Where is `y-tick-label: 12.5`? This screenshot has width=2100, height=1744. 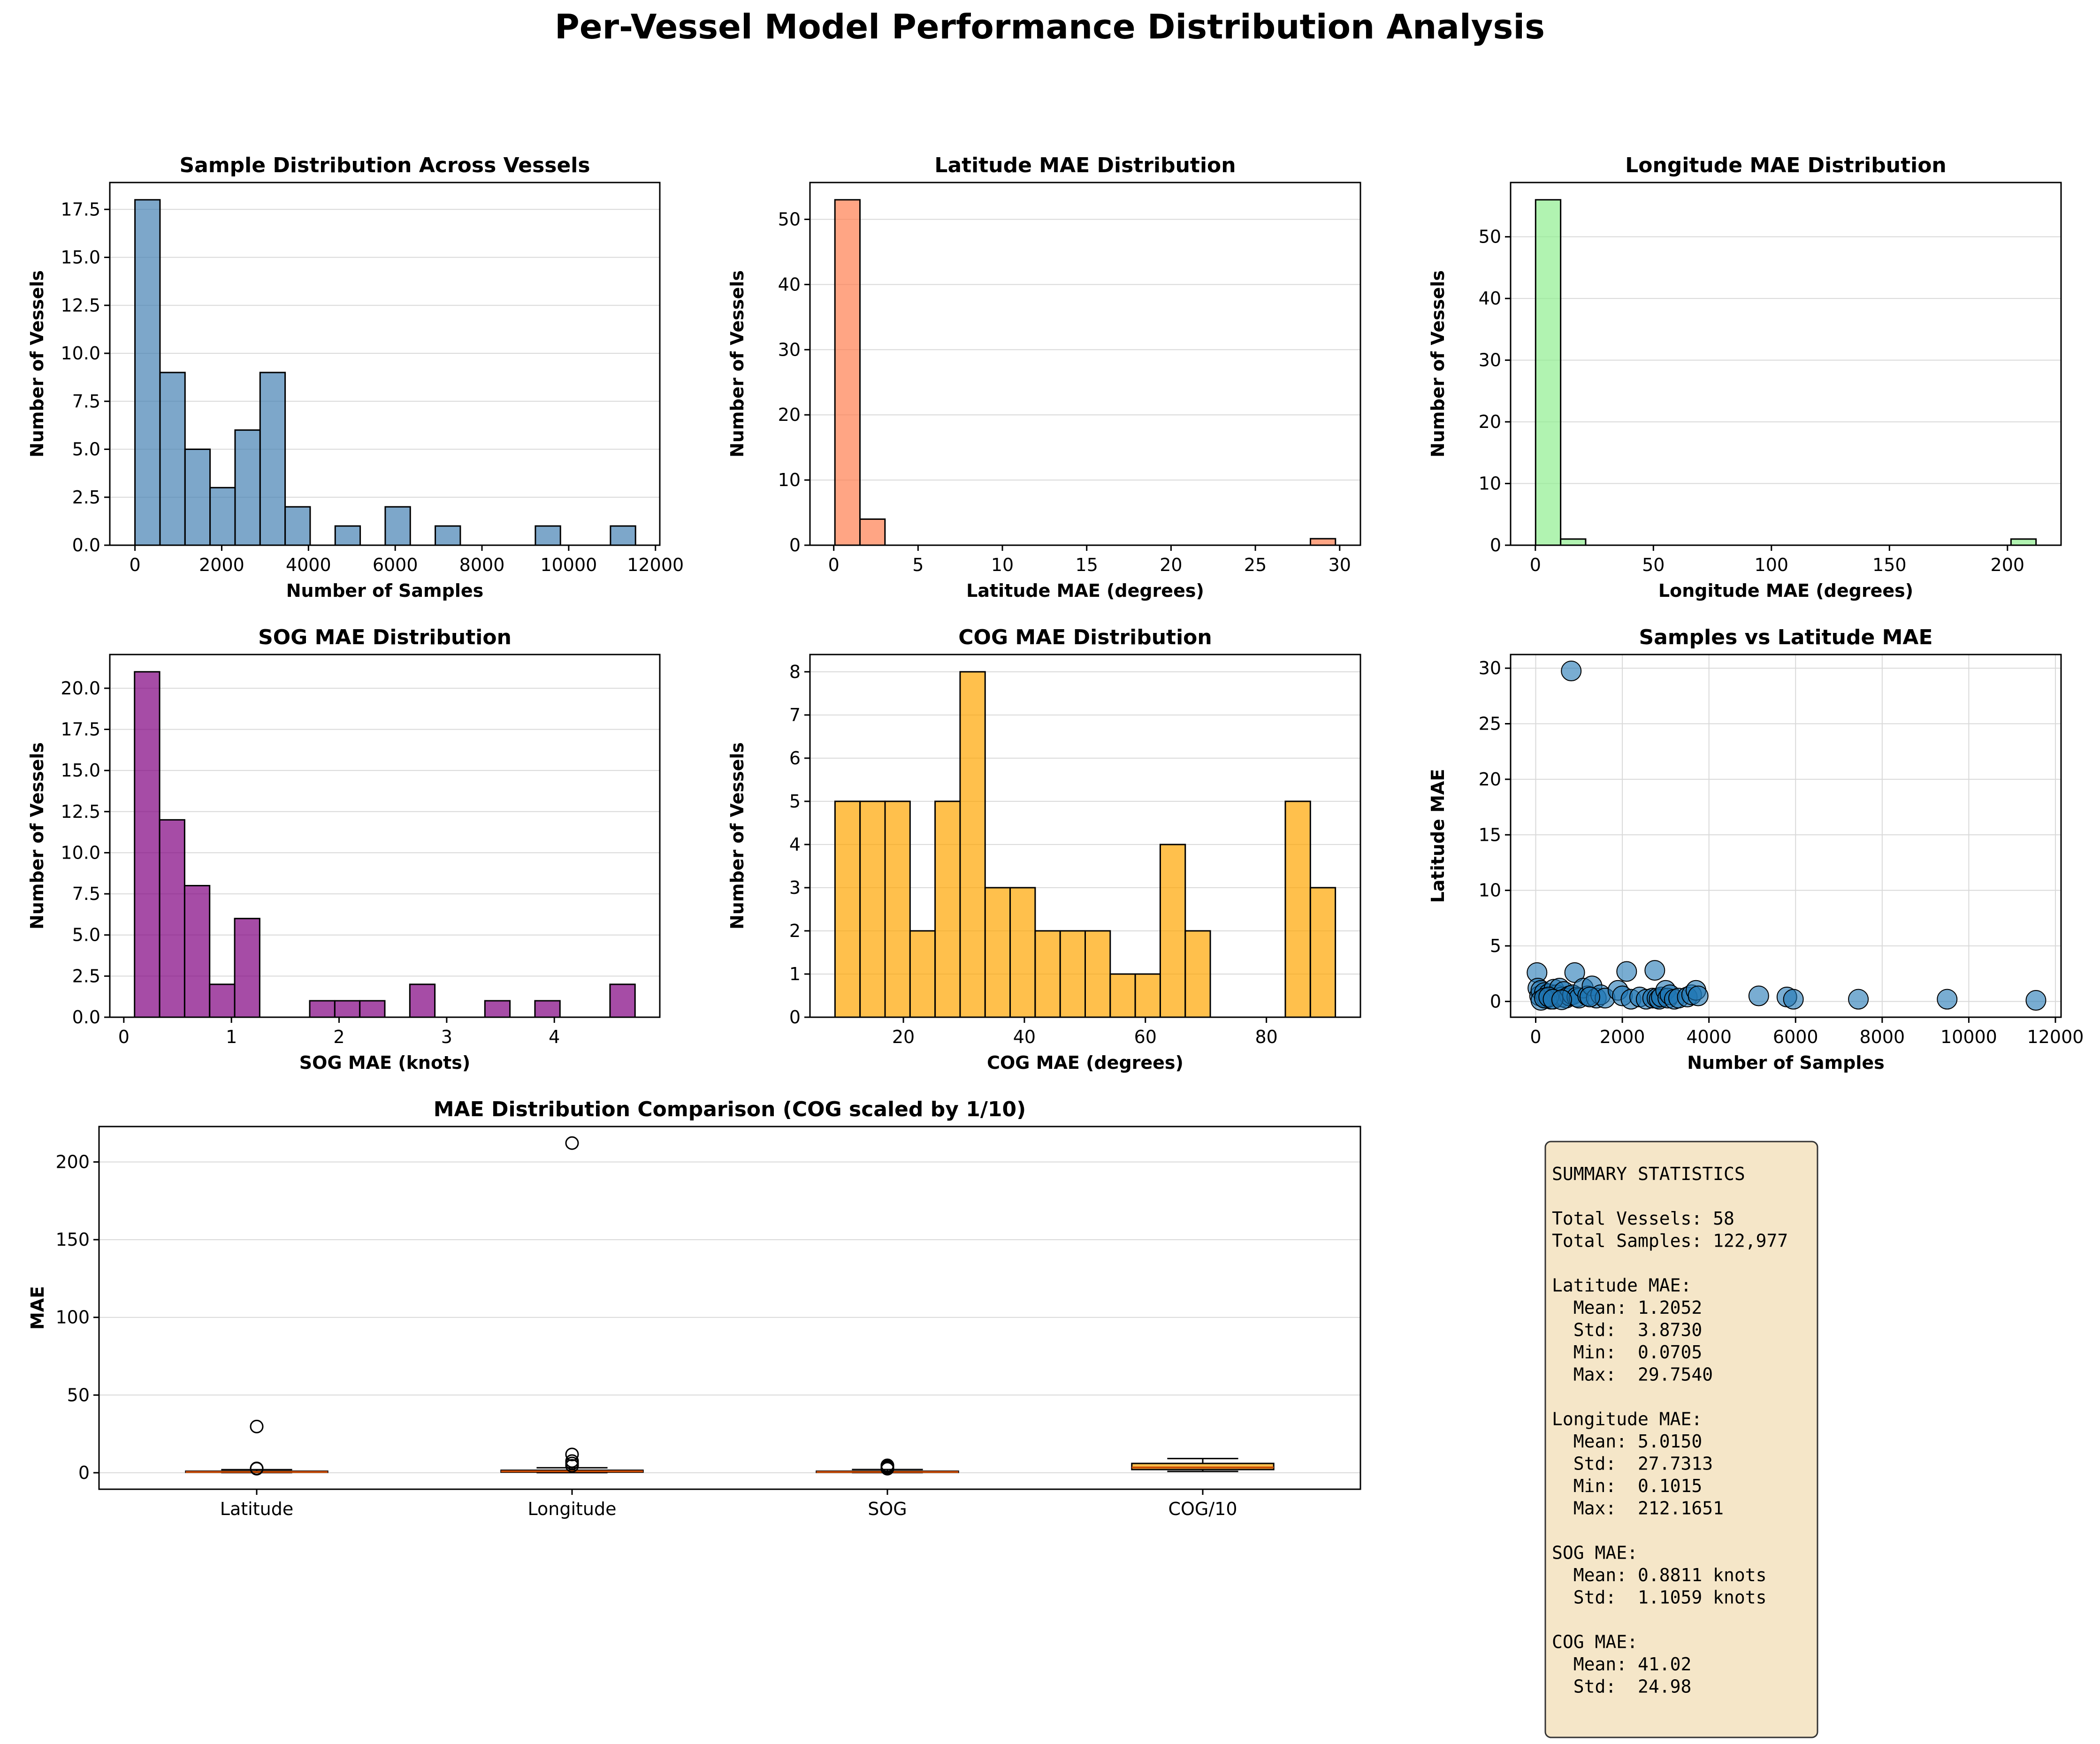
y-tick-label: 12.5 is located at coordinates (80, 812).